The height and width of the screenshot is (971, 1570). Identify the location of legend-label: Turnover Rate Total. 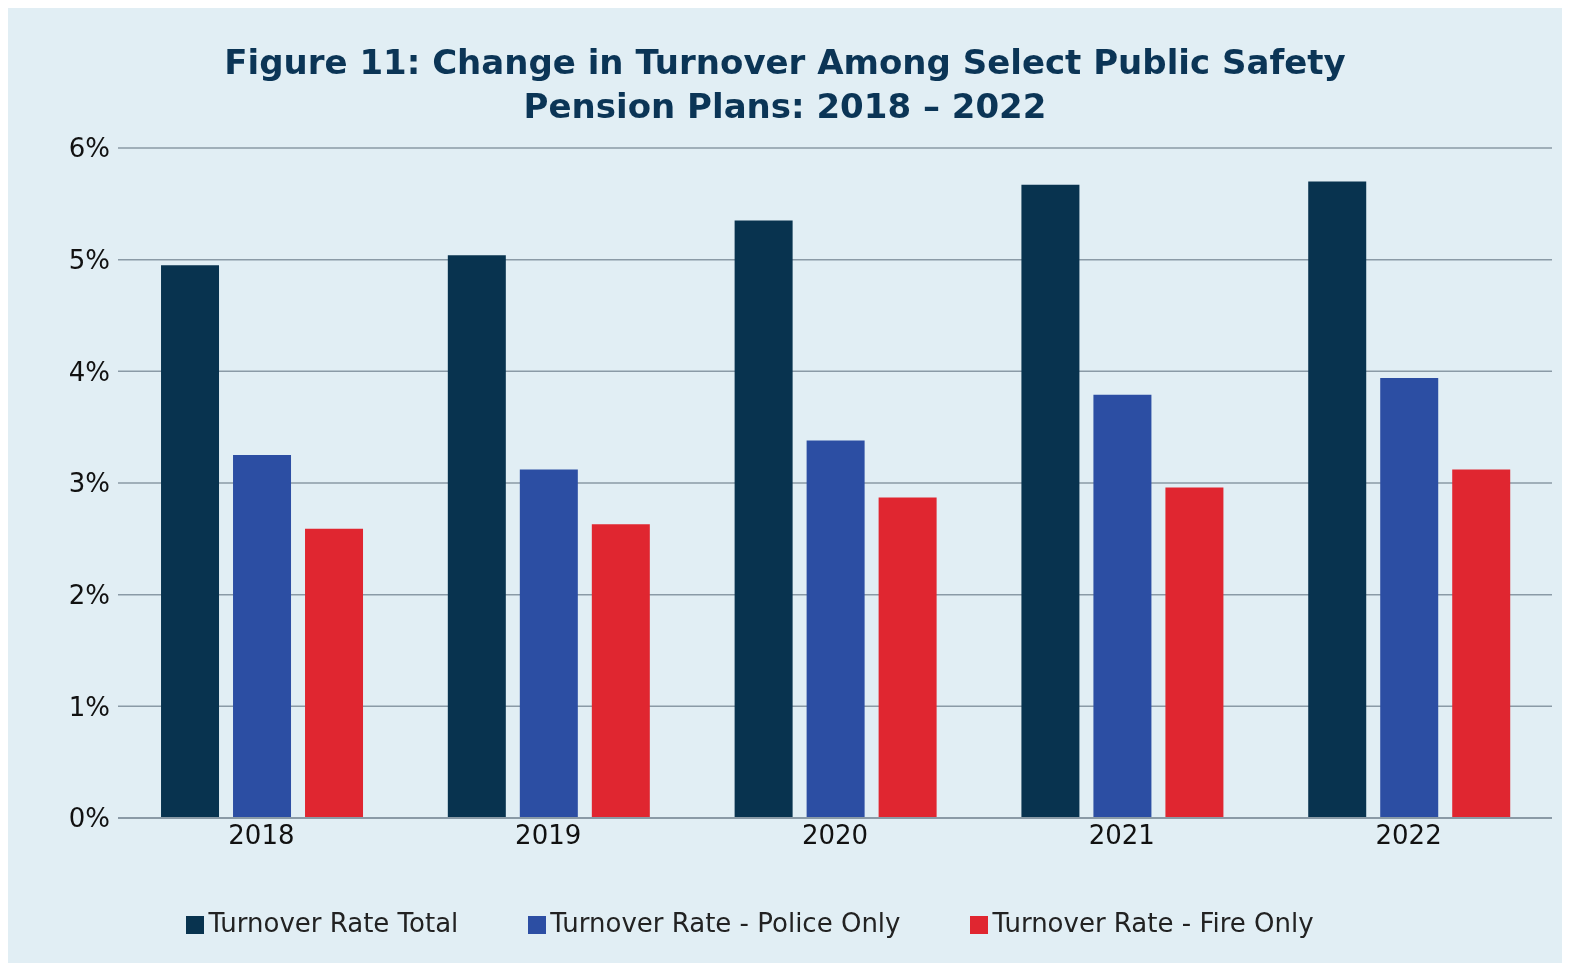
(333, 923).